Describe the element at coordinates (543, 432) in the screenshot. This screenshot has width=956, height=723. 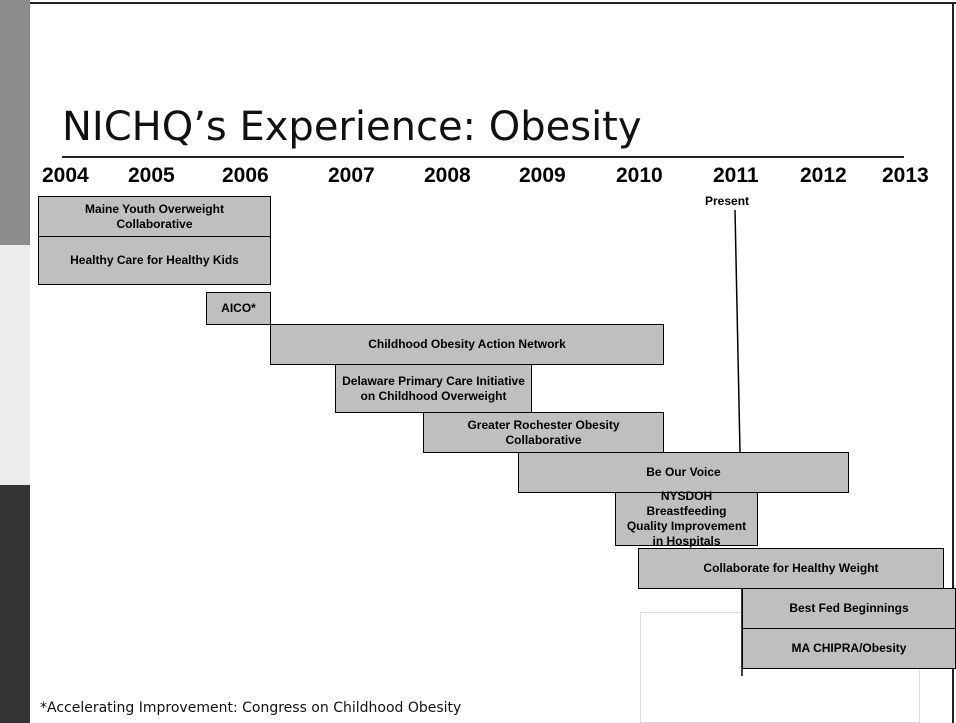
I see `timeline-bar: Greater Rochester Obesity Collaborative` at that location.